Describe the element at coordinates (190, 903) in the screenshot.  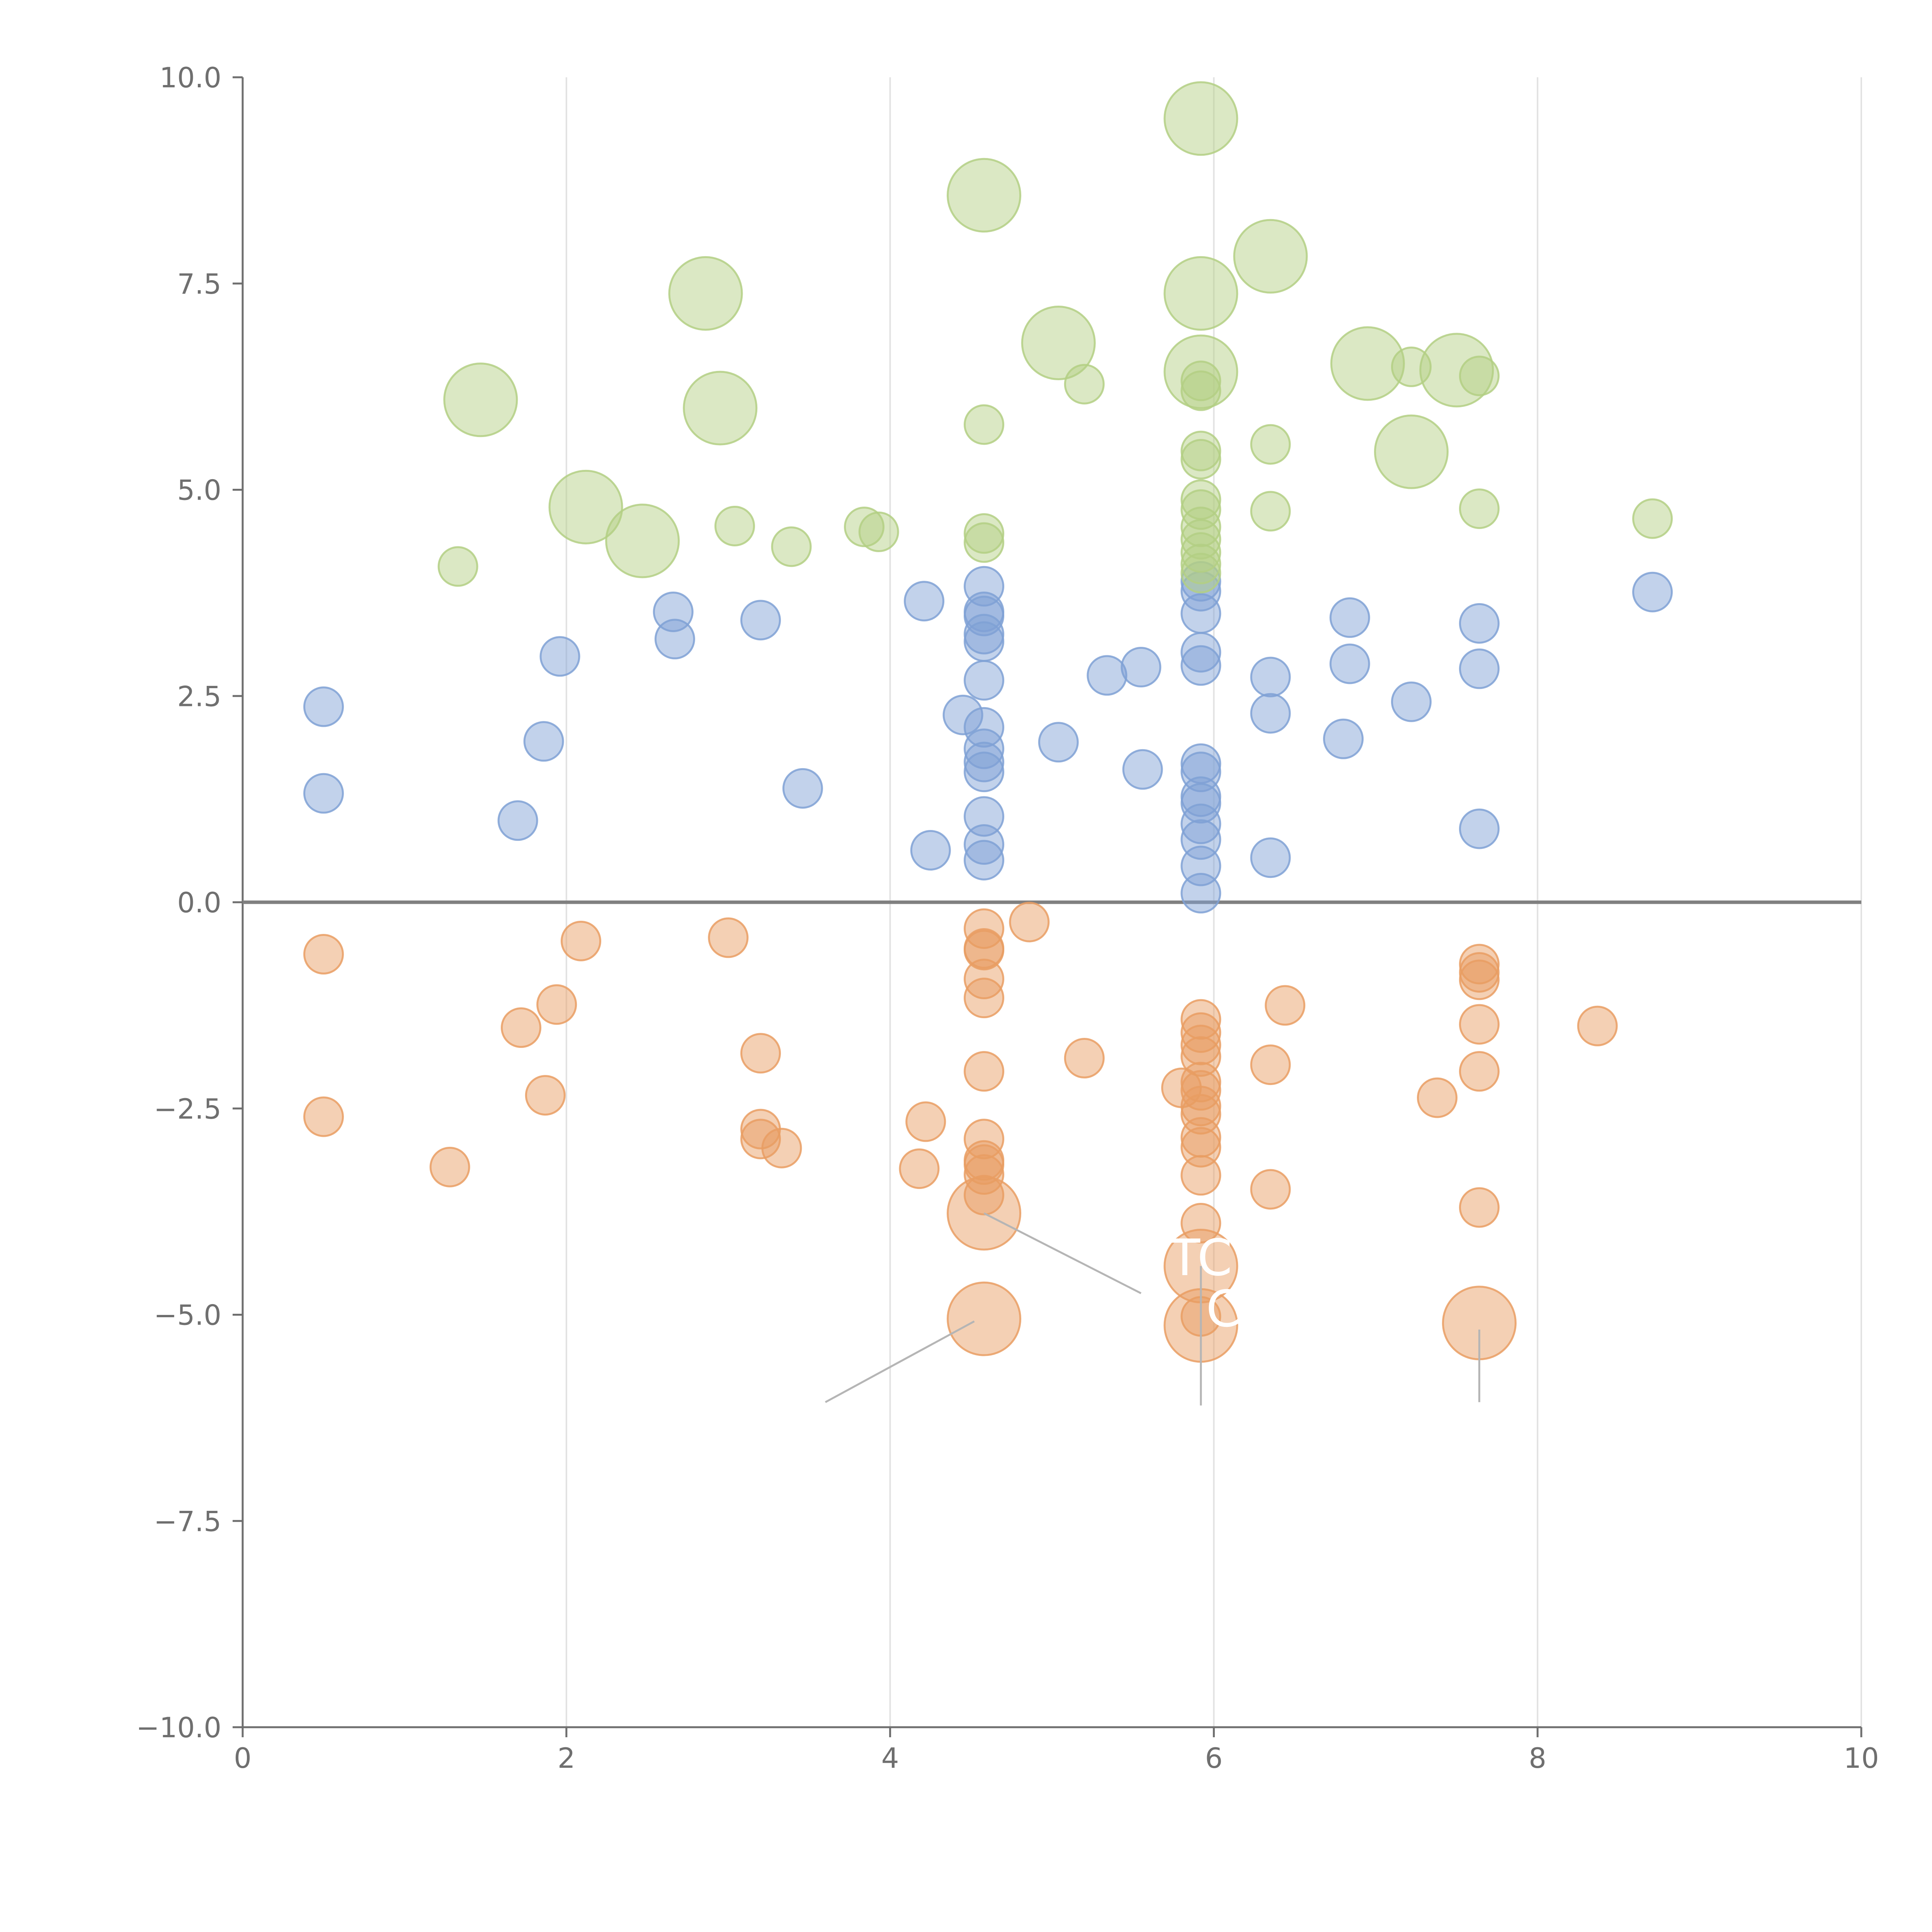
I see `y-axis-ticks: −10.0 −7.5 −5.0 −2.5 0.0 2.5 5.0 7.5 10.0` at that location.